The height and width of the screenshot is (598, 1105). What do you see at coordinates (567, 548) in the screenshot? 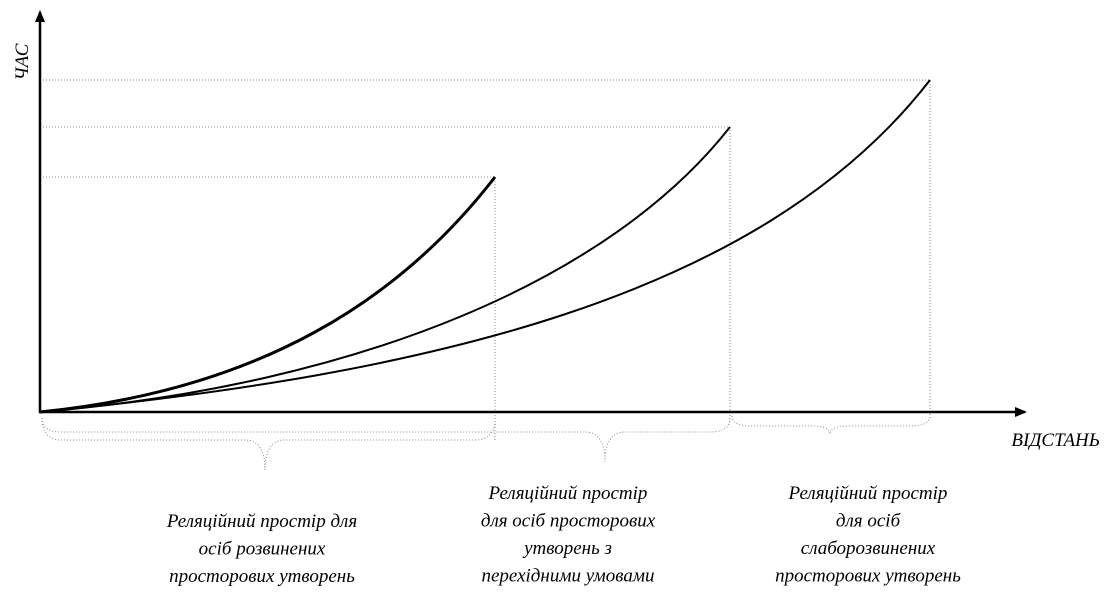
I see `region-label: утворень з` at bounding box center [567, 548].